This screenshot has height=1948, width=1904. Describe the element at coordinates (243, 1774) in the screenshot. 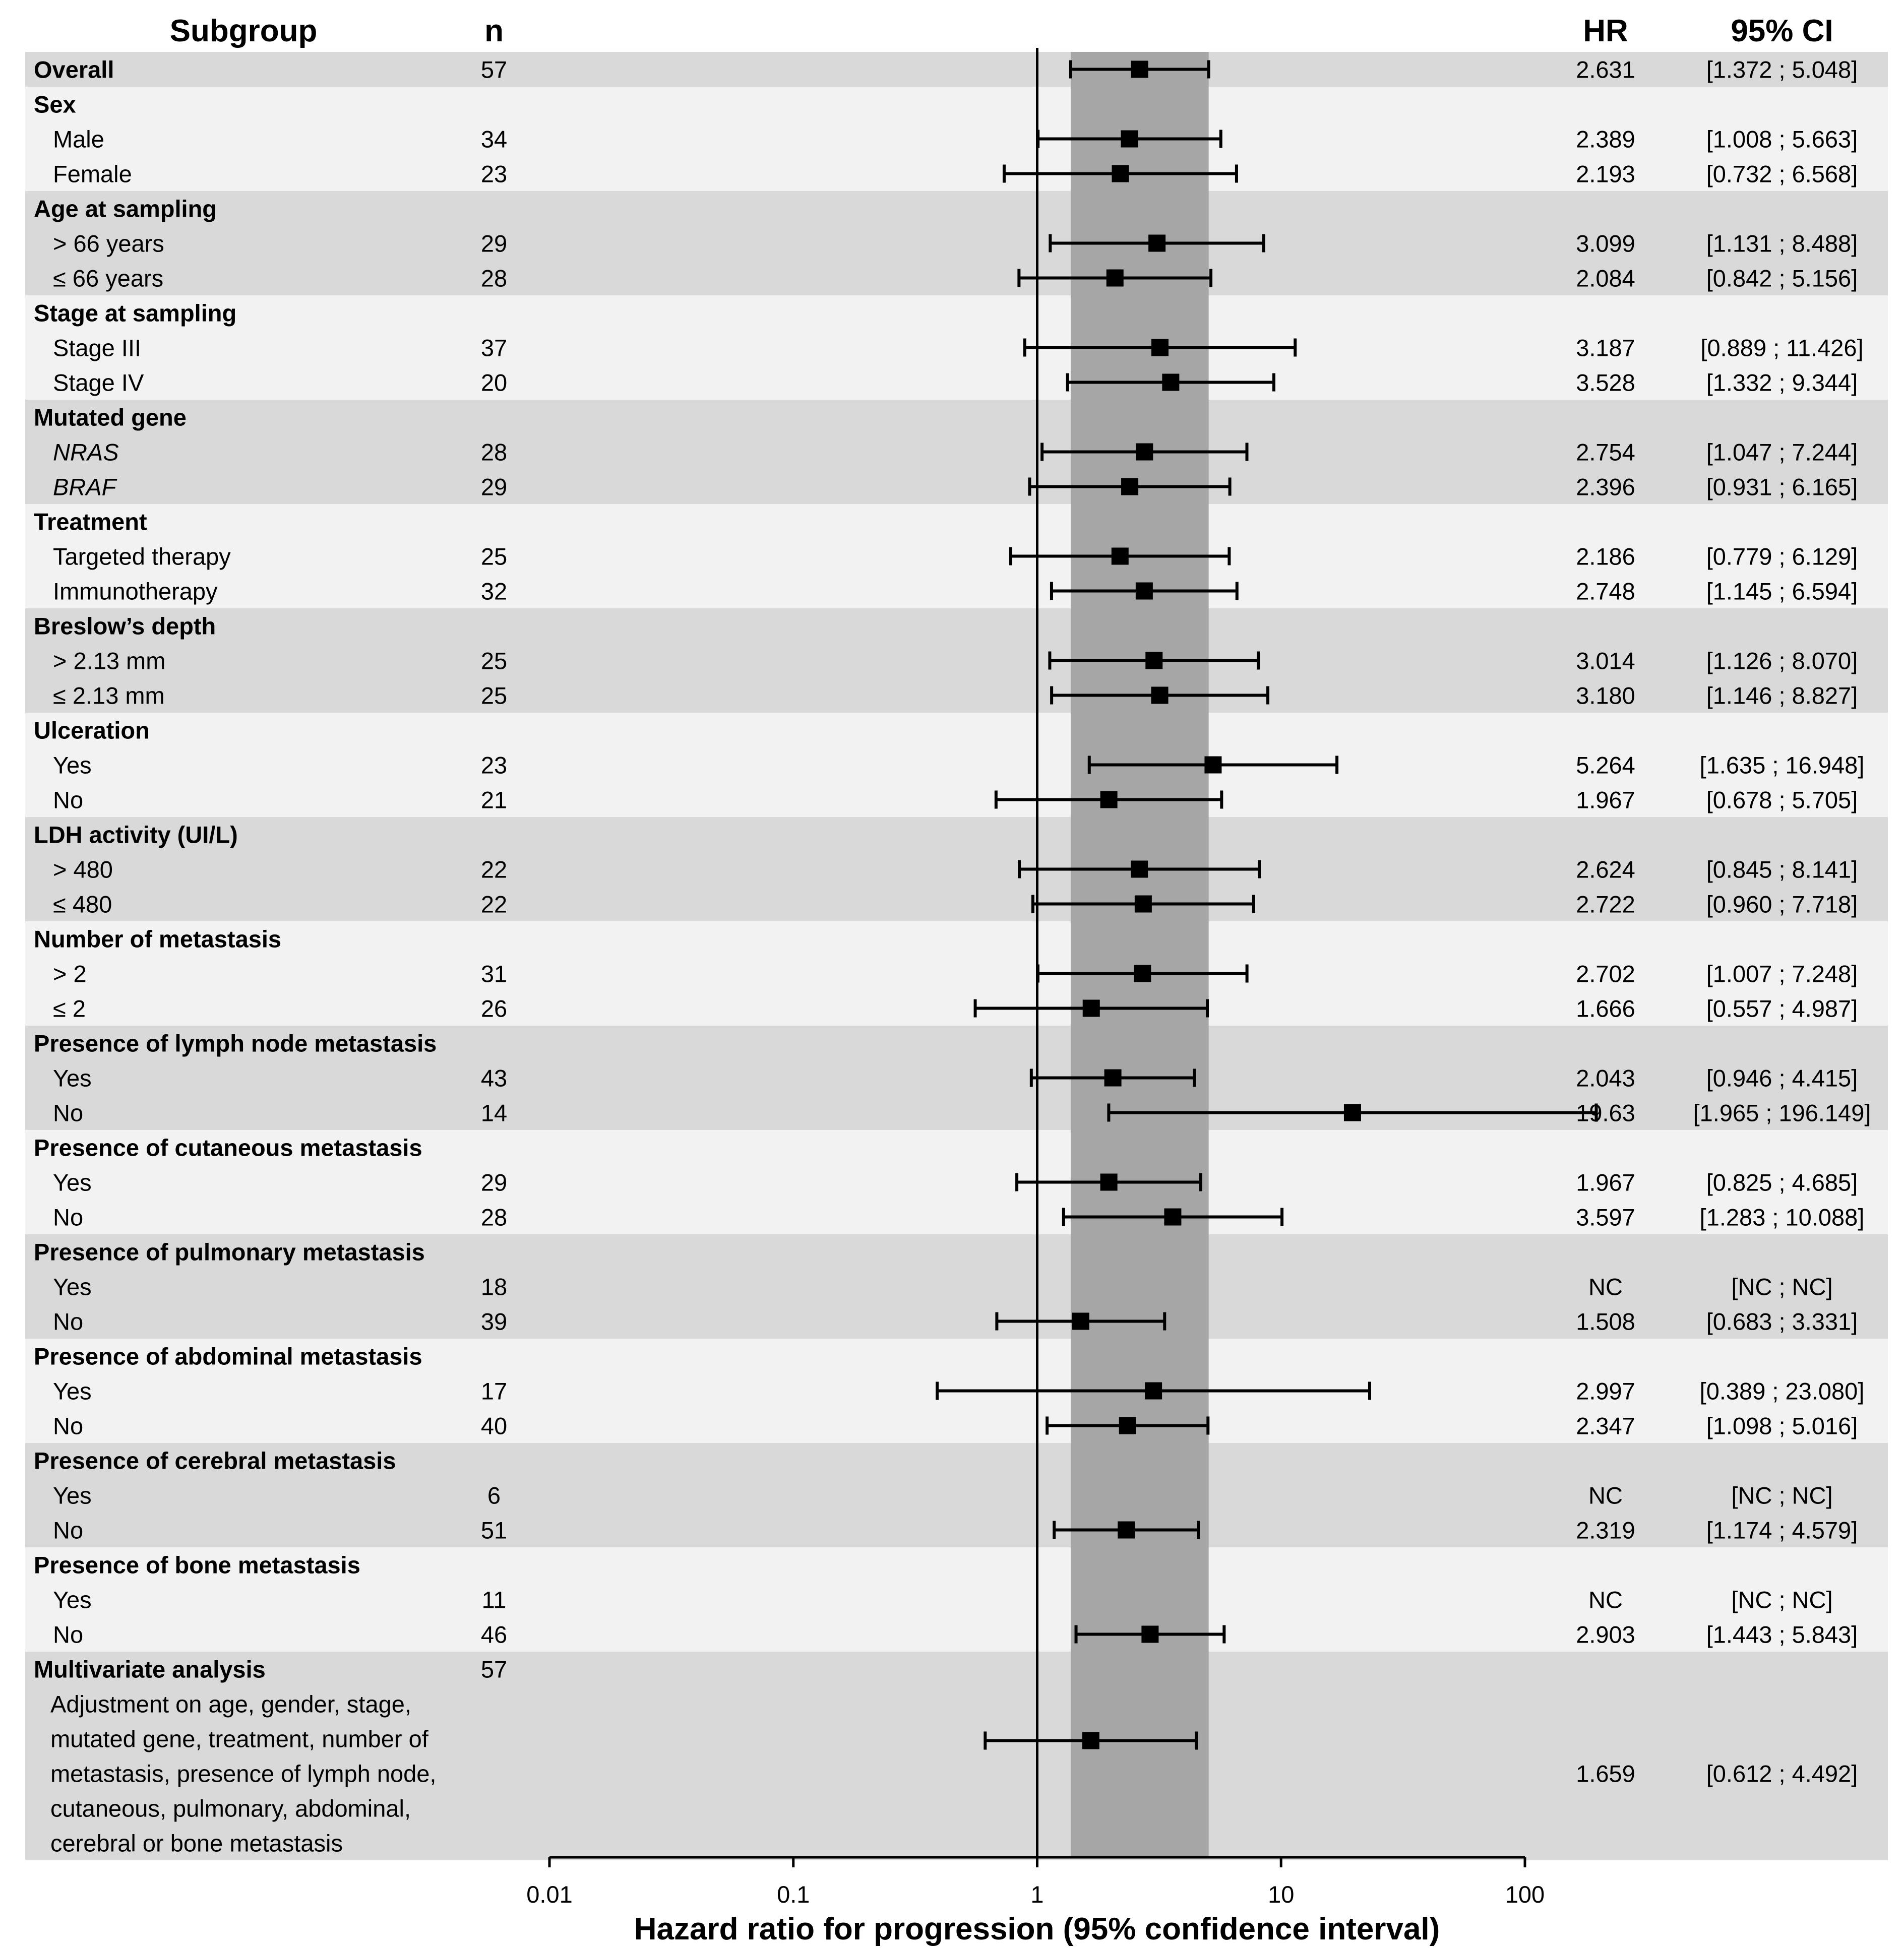

I see `subgroup-label: metastasis, presence of lymph node,` at that location.